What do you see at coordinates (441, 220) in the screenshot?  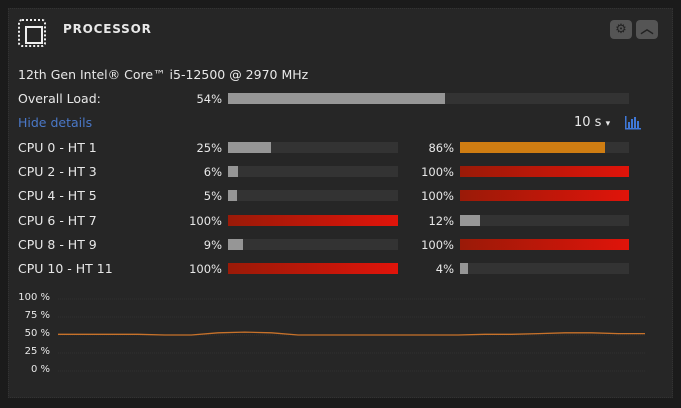 I see `core-b-value: 12%` at bounding box center [441, 220].